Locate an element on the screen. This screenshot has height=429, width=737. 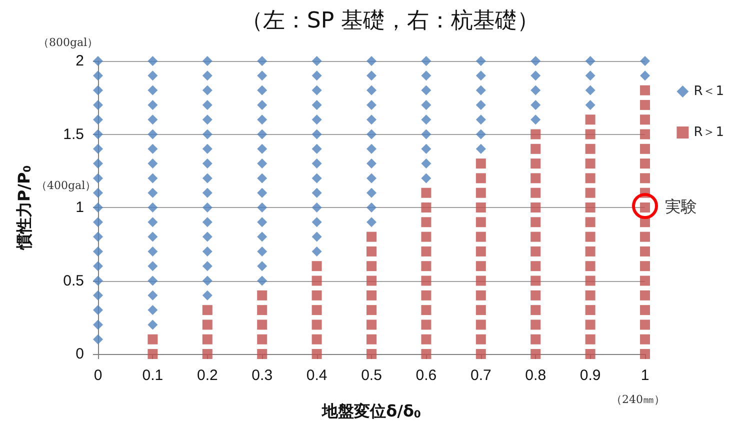
x-tick-label: 0.3 is located at coordinates (262, 375).